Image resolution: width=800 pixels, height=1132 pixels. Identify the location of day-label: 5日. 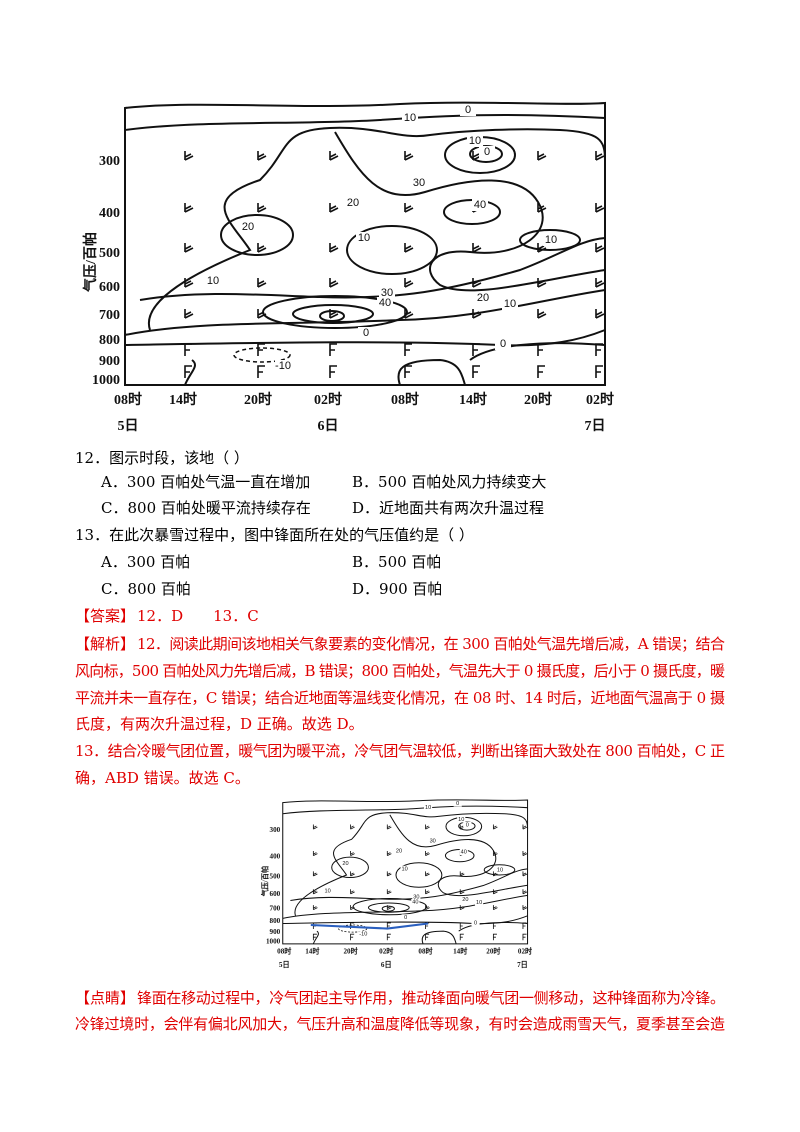
(284, 965).